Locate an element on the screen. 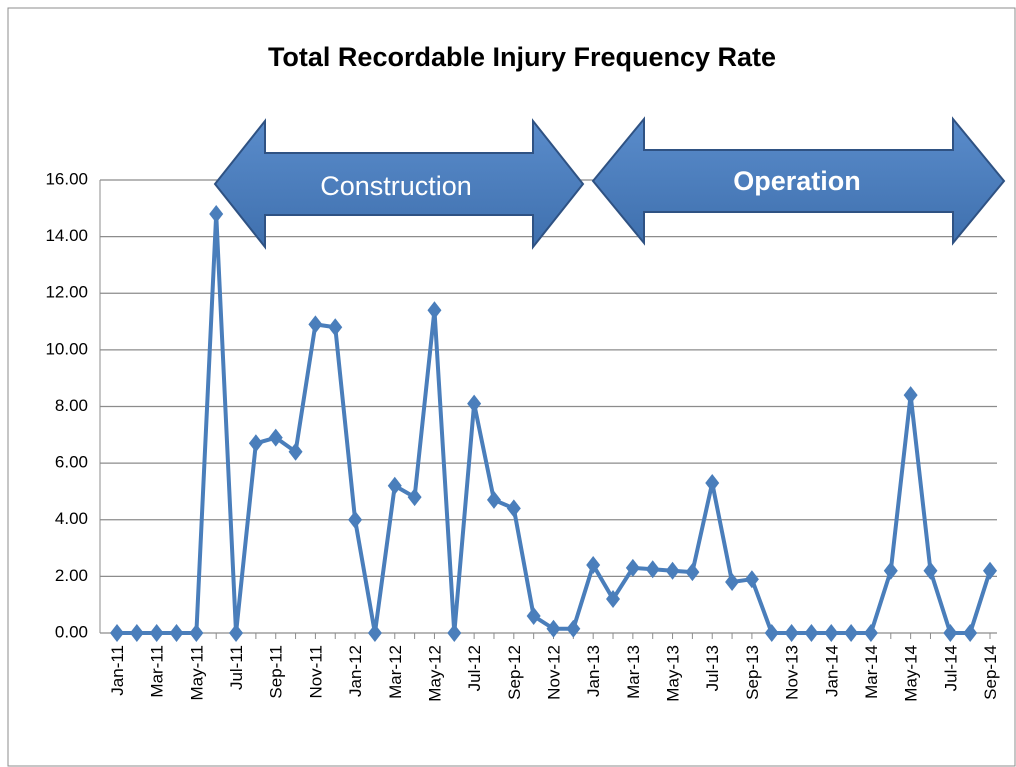 Image resolution: width=1016 pixels, height=767 pixels. y-tick-label: 6.00 is located at coordinates (71, 462).